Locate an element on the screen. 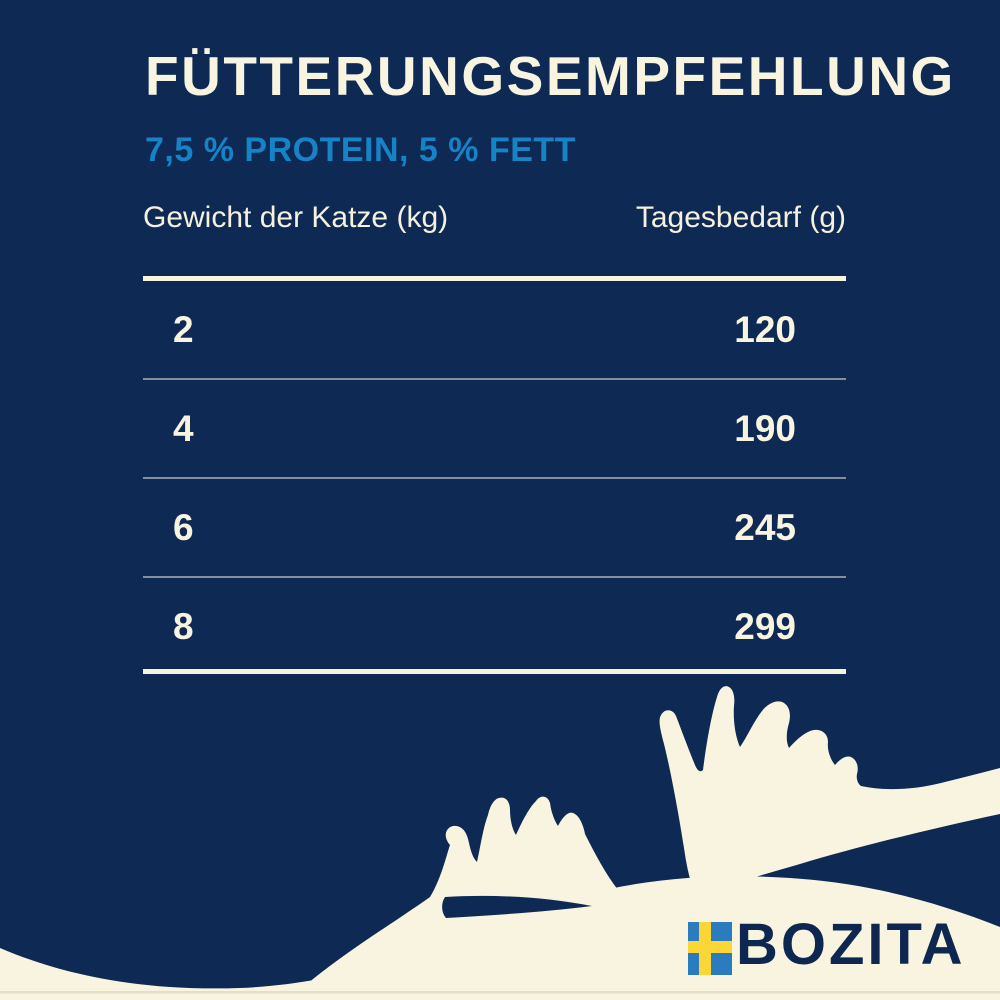 This screenshot has width=1000, height=1000. table-row: 2 120 is located at coordinates (494, 329).